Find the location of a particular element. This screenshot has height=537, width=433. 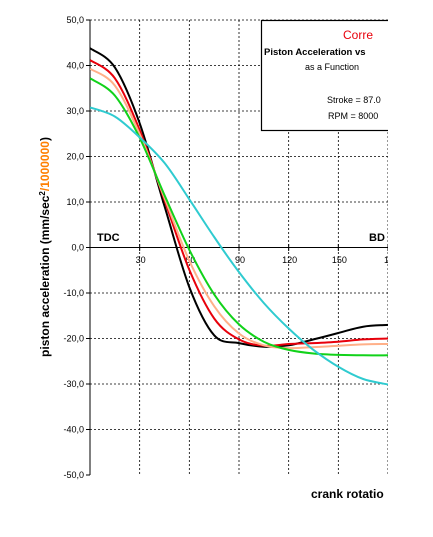

y-label-slash: / is located at coordinates (45, 189).